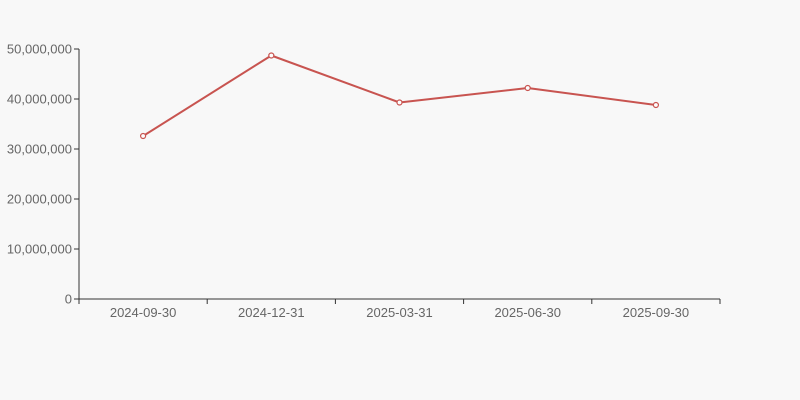 The height and width of the screenshot is (400, 800). Describe the element at coordinates (39, 99) in the screenshot. I see `y-axis-tick-label: 40,000,000` at that location.